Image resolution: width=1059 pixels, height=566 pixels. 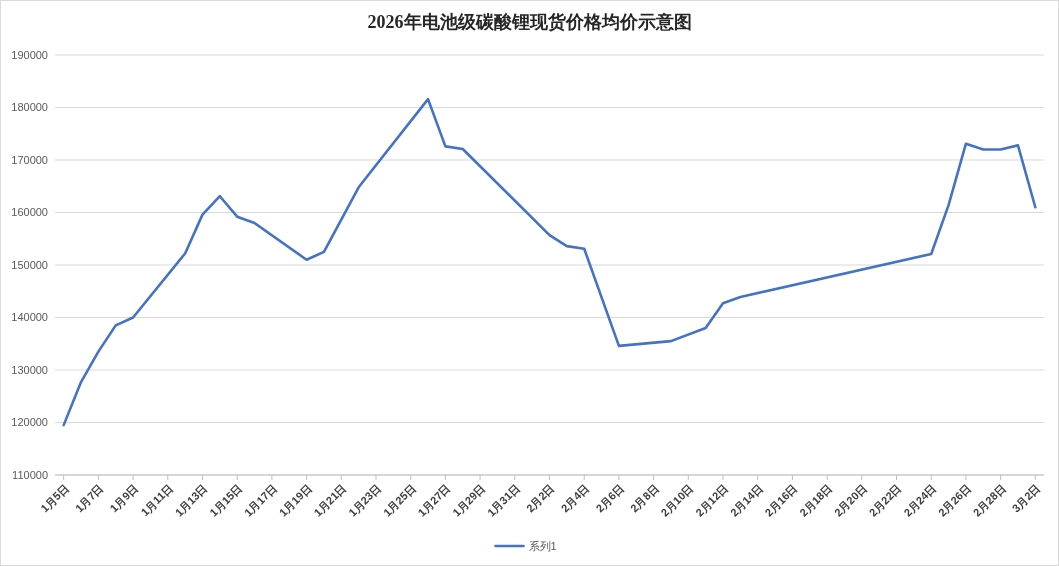 What do you see at coordinates (955, 500) in the screenshot?
I see `x-tick-label: 2月26日` at bounding box center [955, 500].